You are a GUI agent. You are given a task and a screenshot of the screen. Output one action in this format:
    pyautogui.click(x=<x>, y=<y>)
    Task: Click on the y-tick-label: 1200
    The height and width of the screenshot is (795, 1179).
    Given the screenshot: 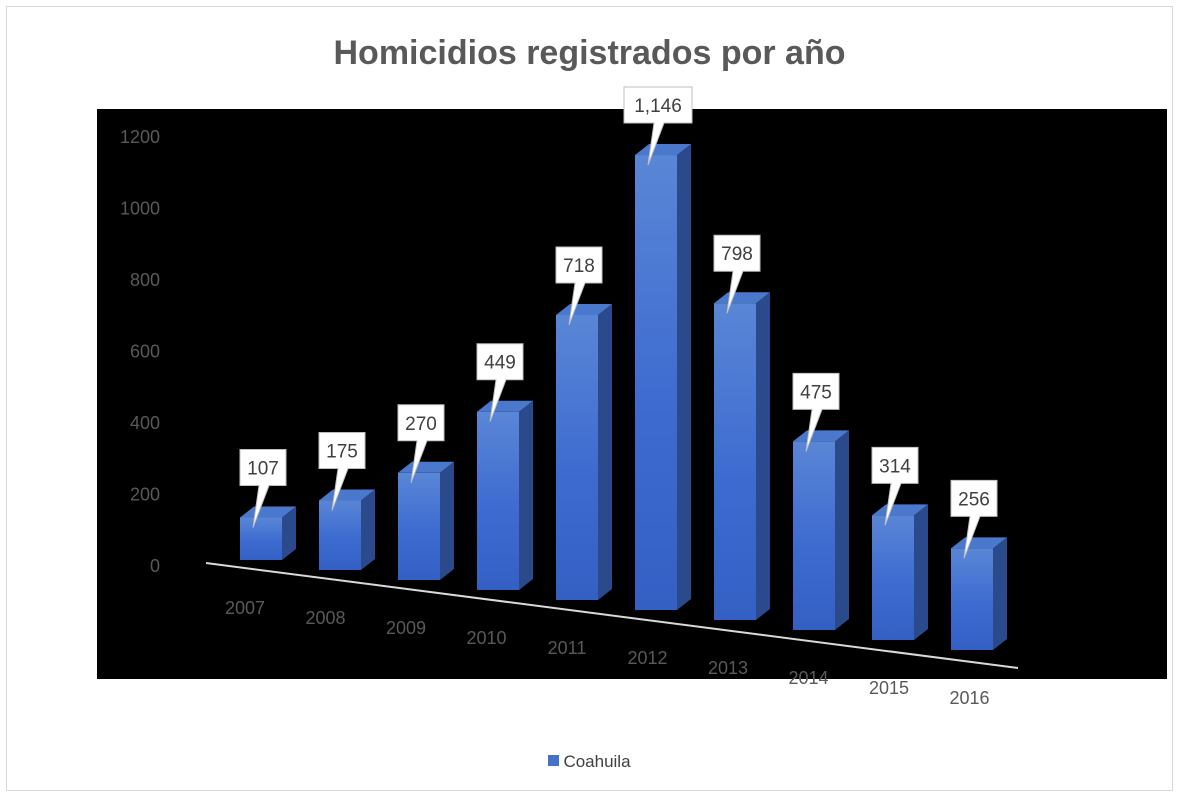 What is the action you would take?
    pyautogui.click(x=140, y=137)
    